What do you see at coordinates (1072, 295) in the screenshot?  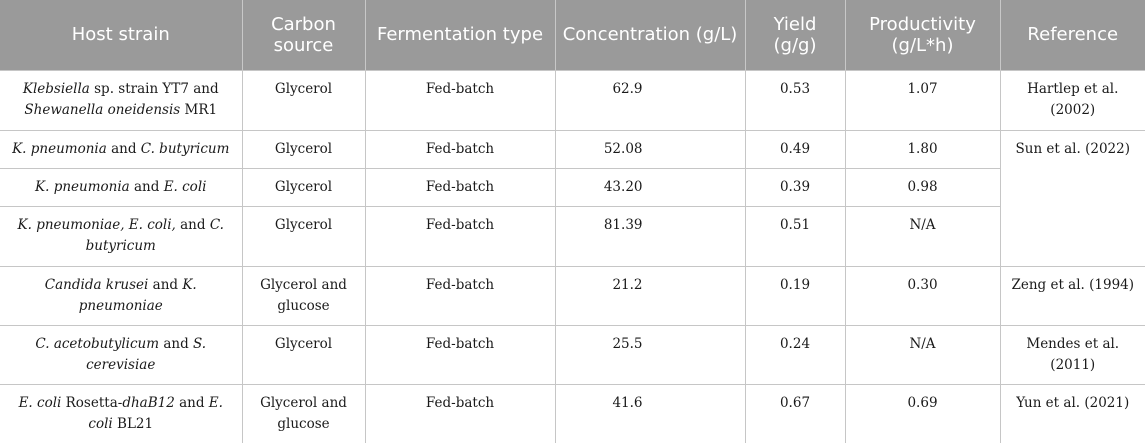 I see `reference-cell: Zeng et al. (1994)` at bounding box center [1072, 295].